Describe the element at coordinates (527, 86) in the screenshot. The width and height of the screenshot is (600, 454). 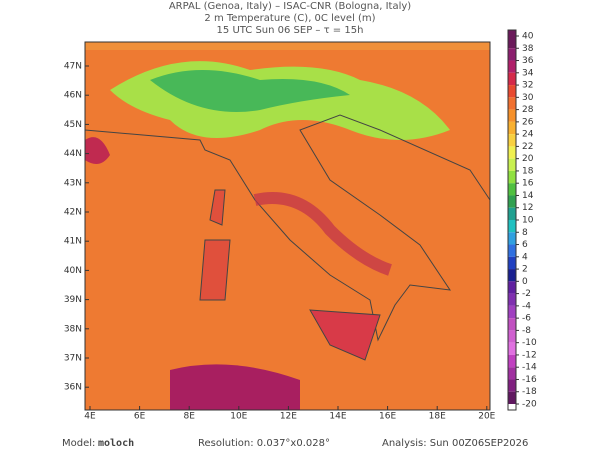
I see `colorbar-label: 32` at that location.